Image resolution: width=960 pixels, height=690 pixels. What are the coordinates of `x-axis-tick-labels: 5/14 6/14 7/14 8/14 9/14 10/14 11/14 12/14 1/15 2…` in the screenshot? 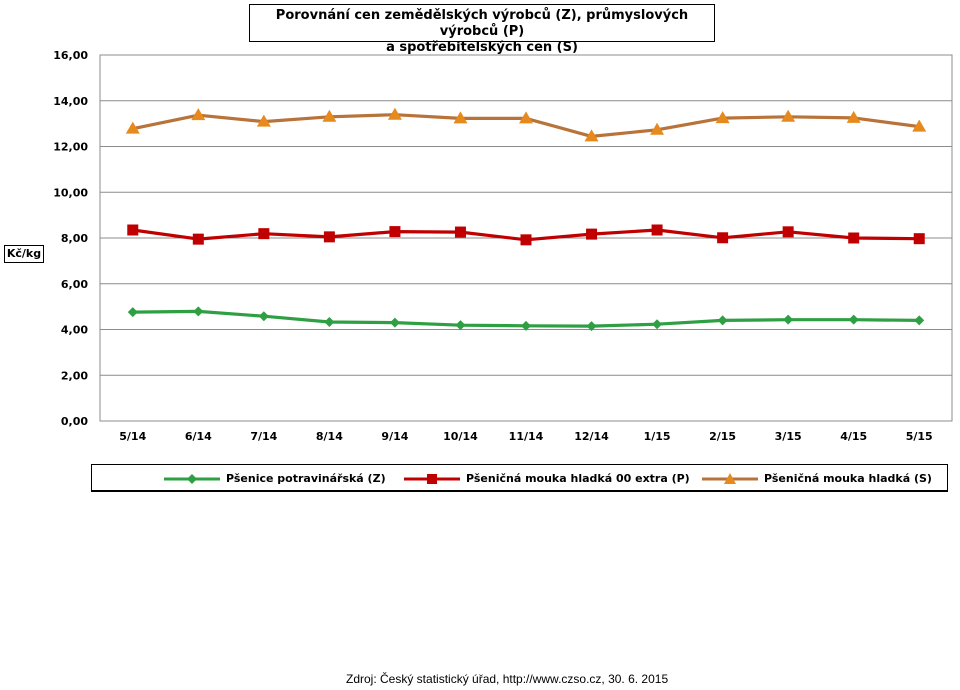 It's located at (525, 436).